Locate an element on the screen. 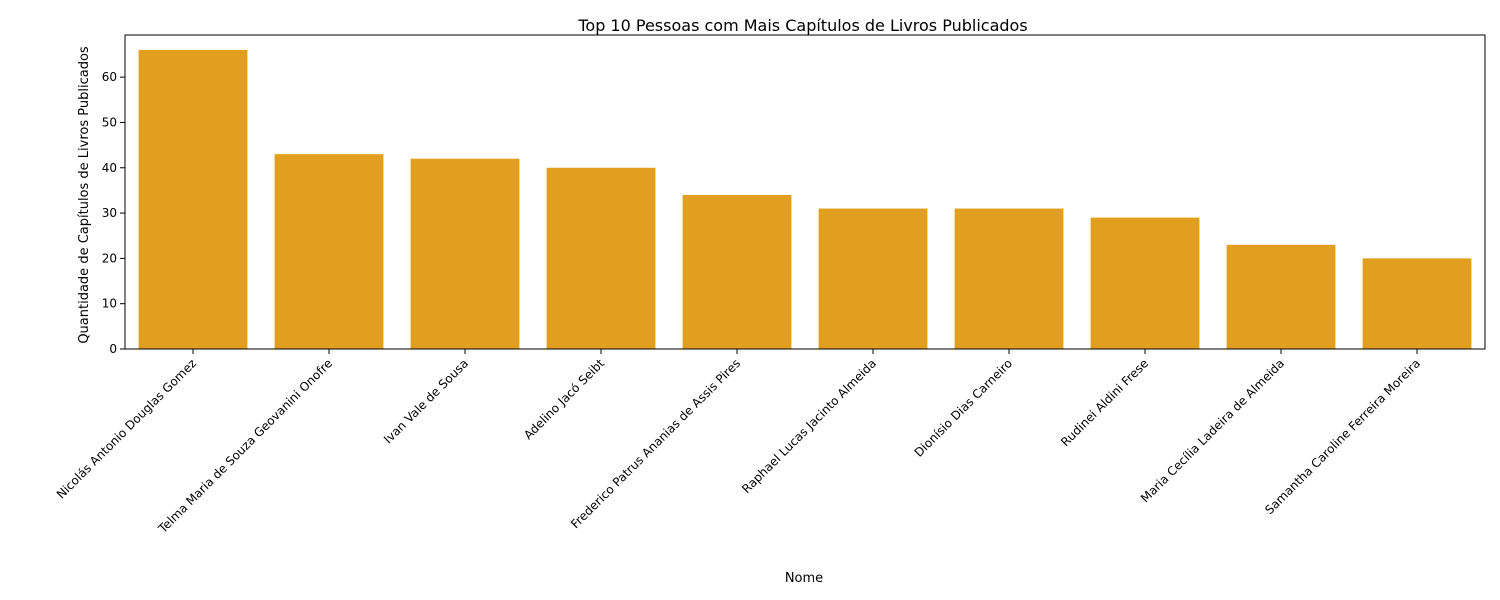 This screenshot has width=1500, height=600. x-tick-label-1: Nicolás Antonio Douglas Gomez is located at coordinates (126, 428).